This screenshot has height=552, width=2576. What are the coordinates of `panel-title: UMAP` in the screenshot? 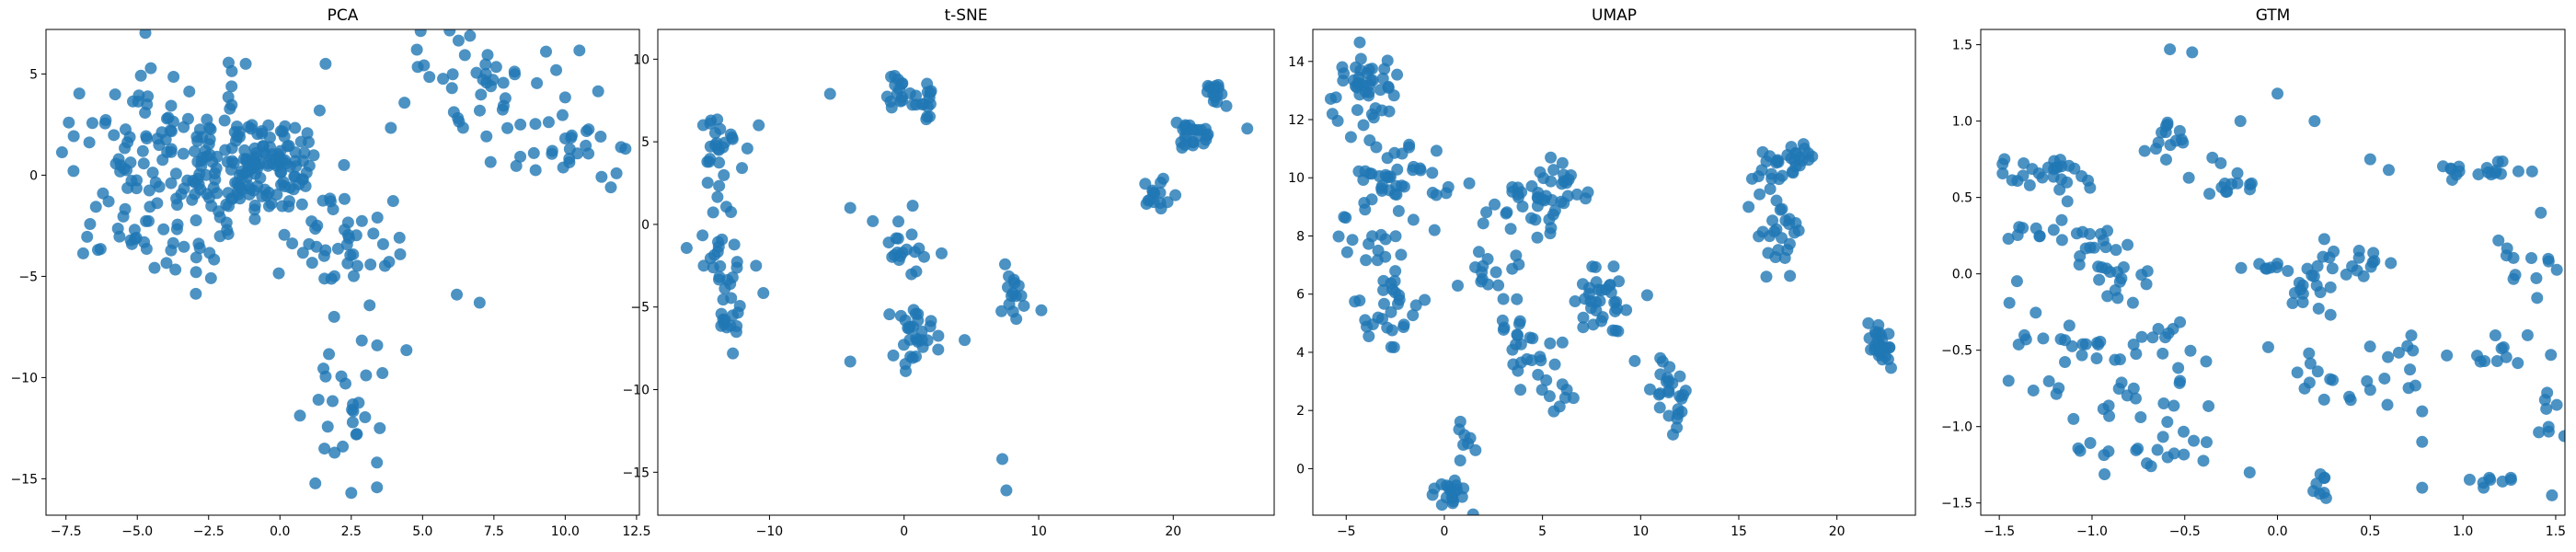 It's located at (1614, 15).